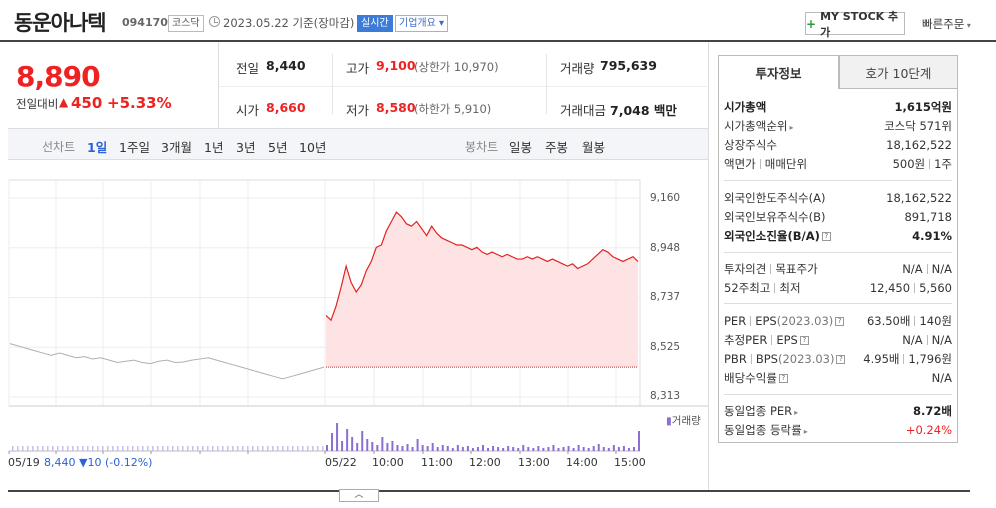 The image size is (996, 508). What do you see at coordinates (134, 147) in the screenshot?
I see `period-1w: 1주일` at bounding box center [134, 147].